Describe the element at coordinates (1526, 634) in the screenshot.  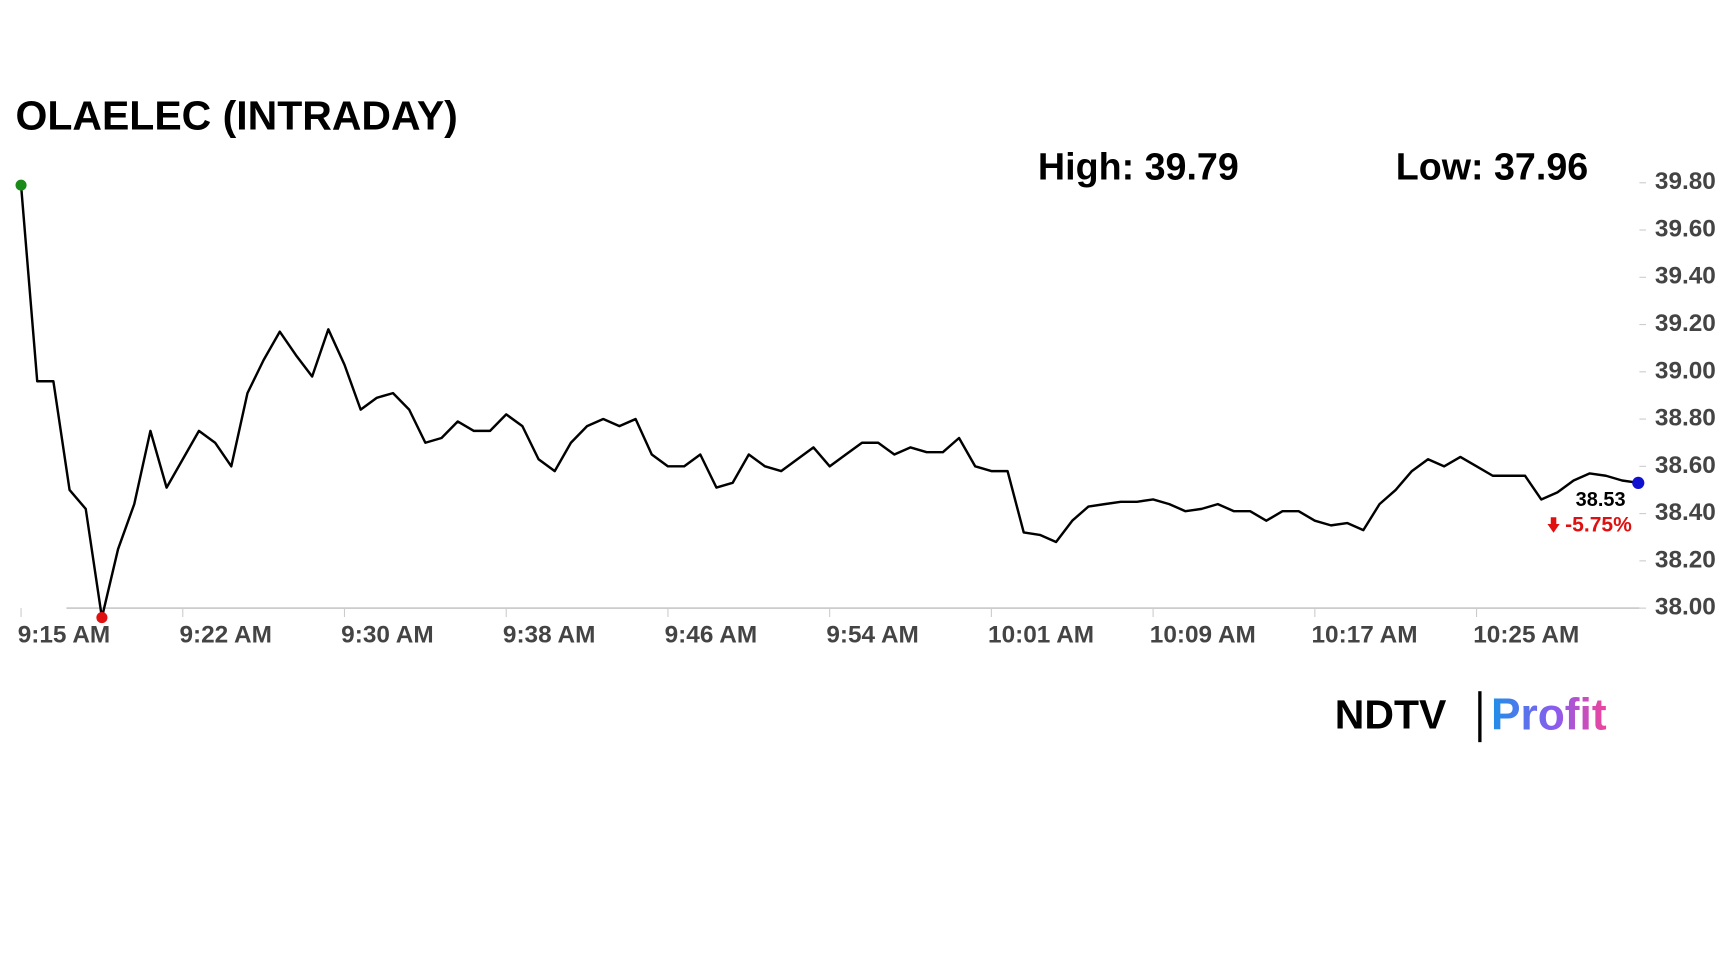
I see `x-tick-label: 10:25 AM` at that location.